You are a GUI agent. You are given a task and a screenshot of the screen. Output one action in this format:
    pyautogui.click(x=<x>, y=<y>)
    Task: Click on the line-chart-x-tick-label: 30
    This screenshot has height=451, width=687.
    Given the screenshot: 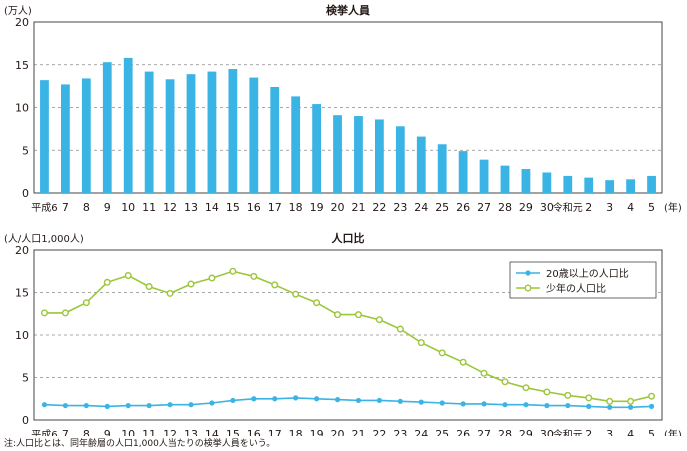 What is the action you would take?
    pyautogui.click(x=547, y=432)
    